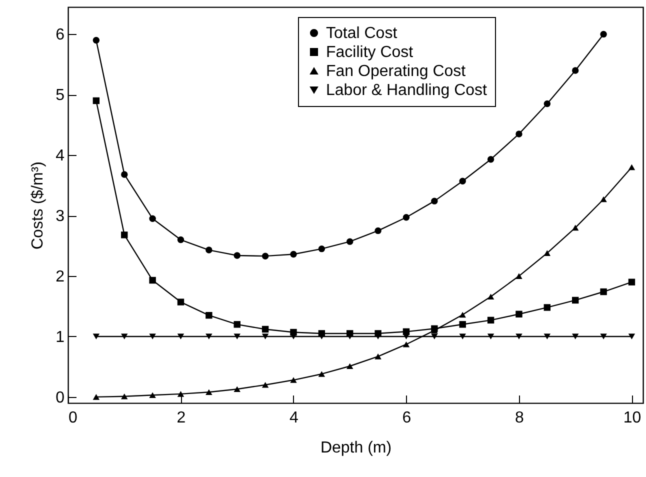  Describe the element at coordinates (60, 156) in the screenshot. I see `y-tick-label: 4` at that location.